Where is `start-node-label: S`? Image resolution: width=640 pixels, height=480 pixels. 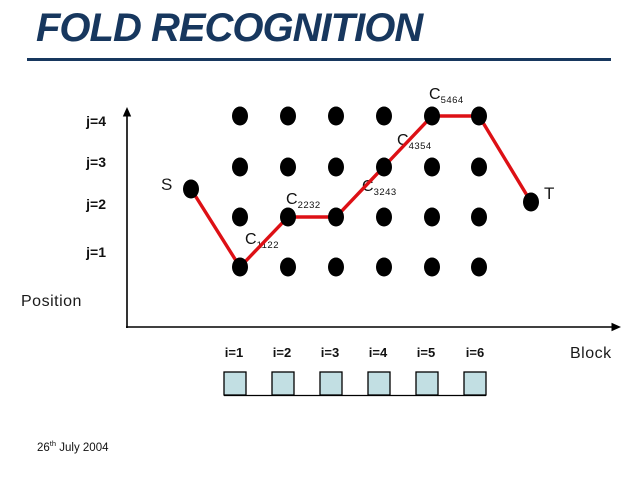 start-node-label: S is located at coordinates (167, 184).